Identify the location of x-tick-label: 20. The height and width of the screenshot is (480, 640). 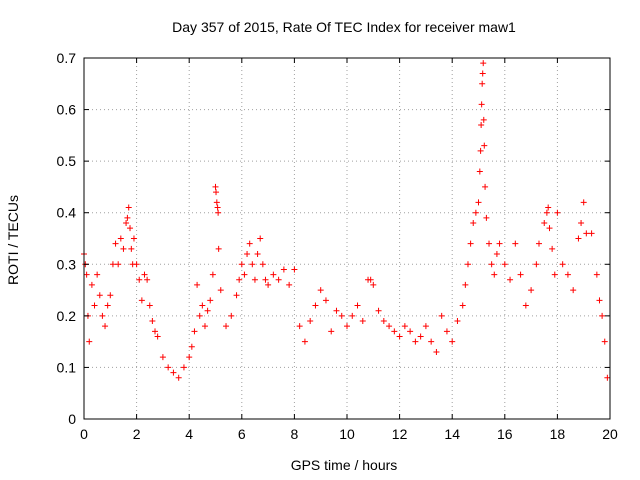
(610, 434).